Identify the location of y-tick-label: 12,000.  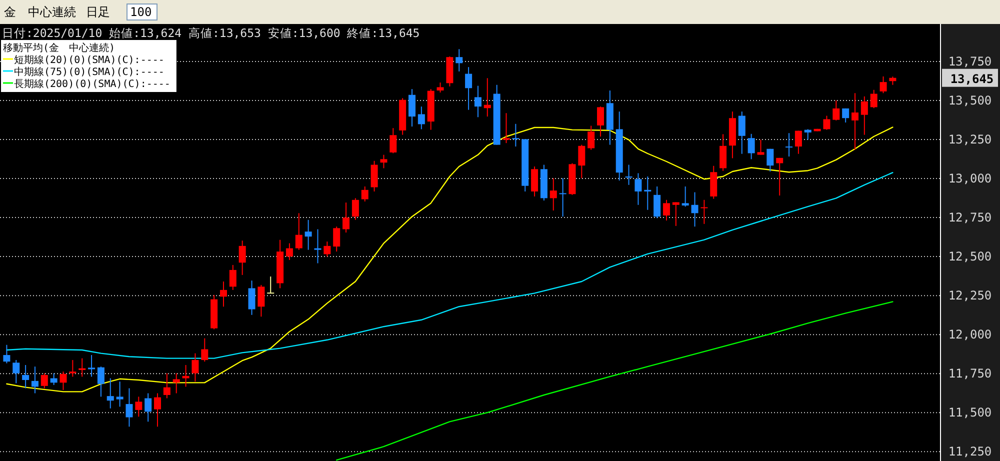
(970, 335).